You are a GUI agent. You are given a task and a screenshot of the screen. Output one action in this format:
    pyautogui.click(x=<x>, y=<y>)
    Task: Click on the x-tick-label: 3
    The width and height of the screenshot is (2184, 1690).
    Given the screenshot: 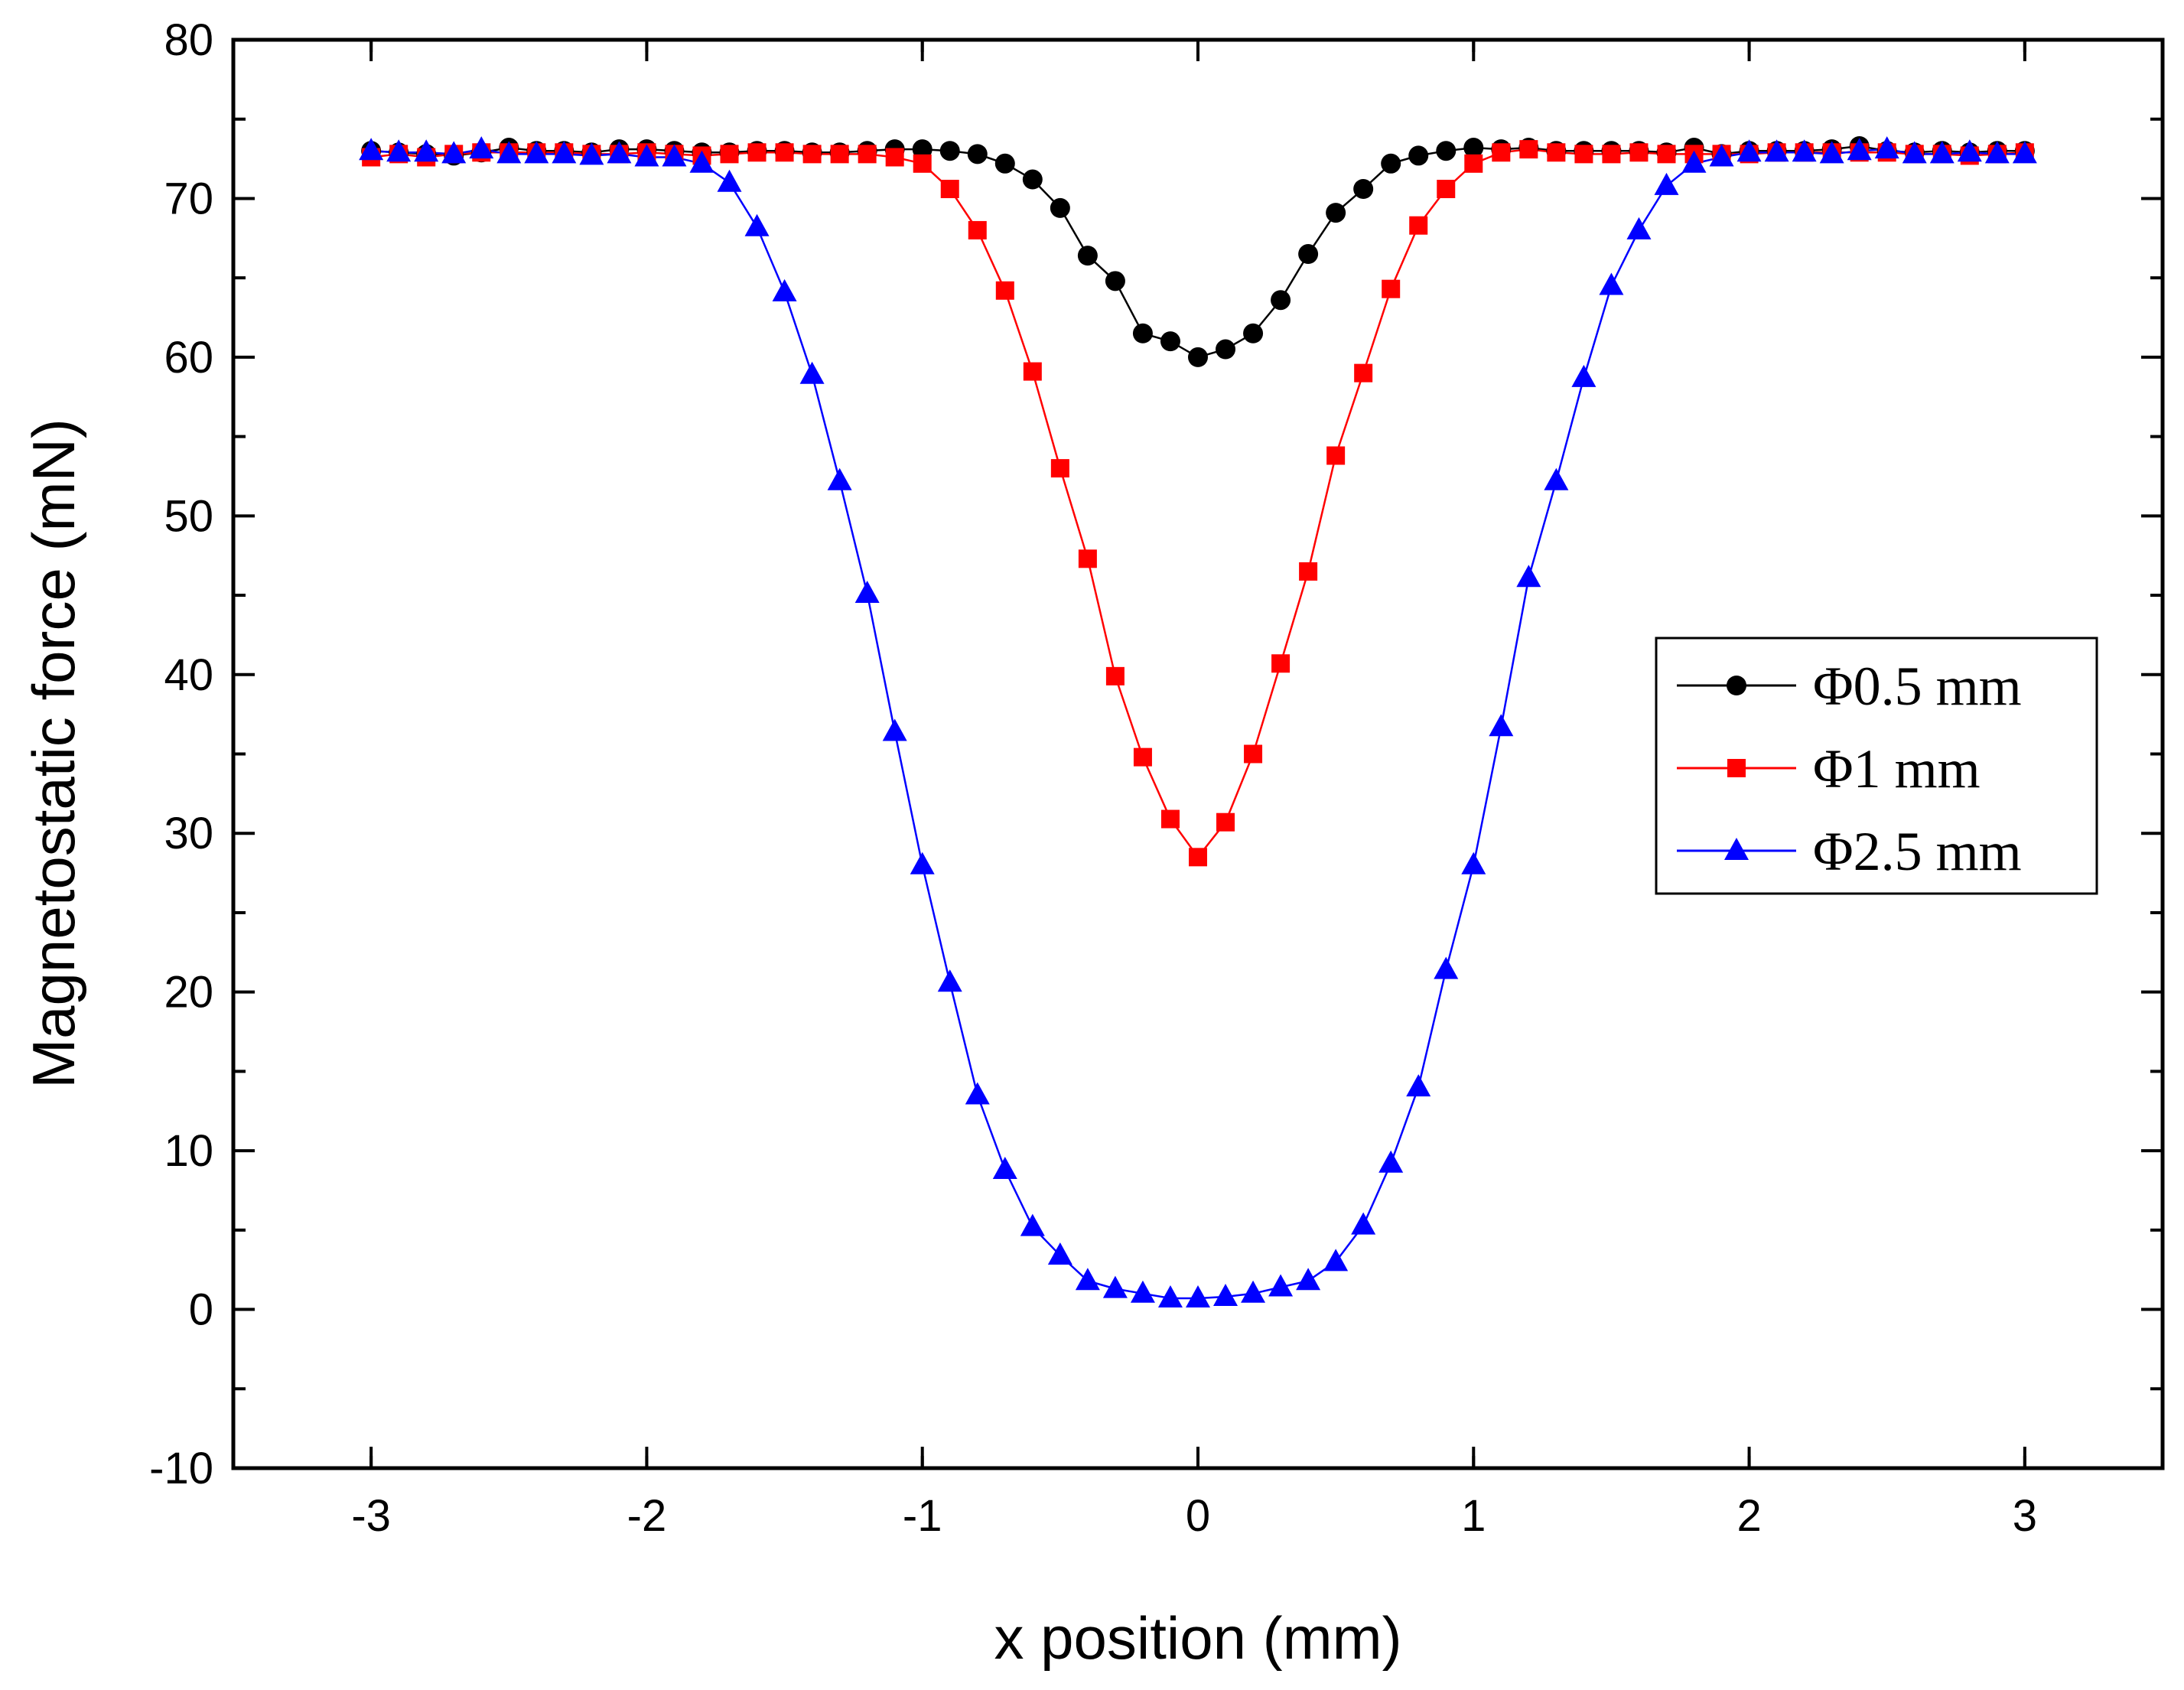 What is the action you would take?
    pyautogui.click(x=2025, y=1516)
    